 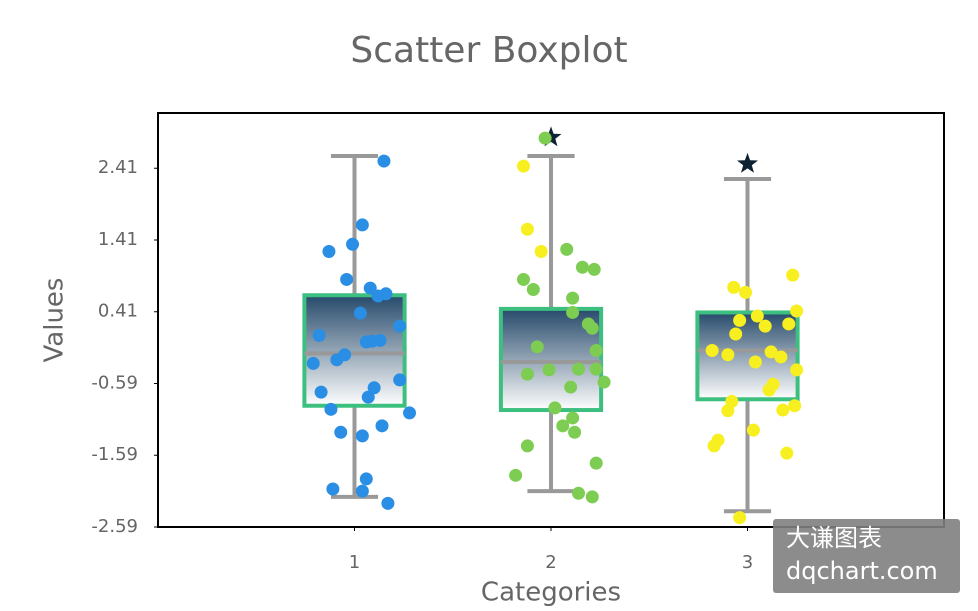 What do you see at coordinates (118, 239) in the screenshot?
I see `y-tick-label: 1.41` at bounding box center [118, 239].